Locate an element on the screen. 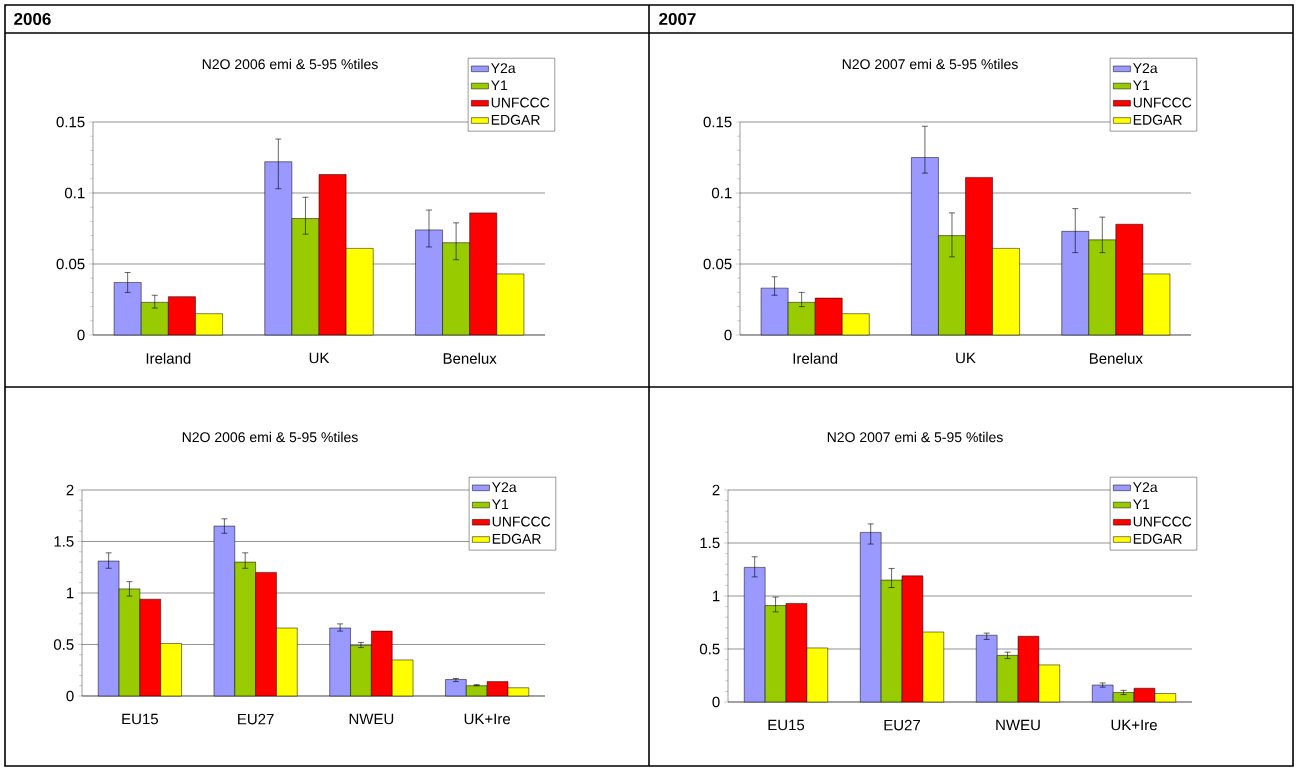 The width and height of the screenshot is (1298, 769). text: 2007 is located at coordinates (677, 19).